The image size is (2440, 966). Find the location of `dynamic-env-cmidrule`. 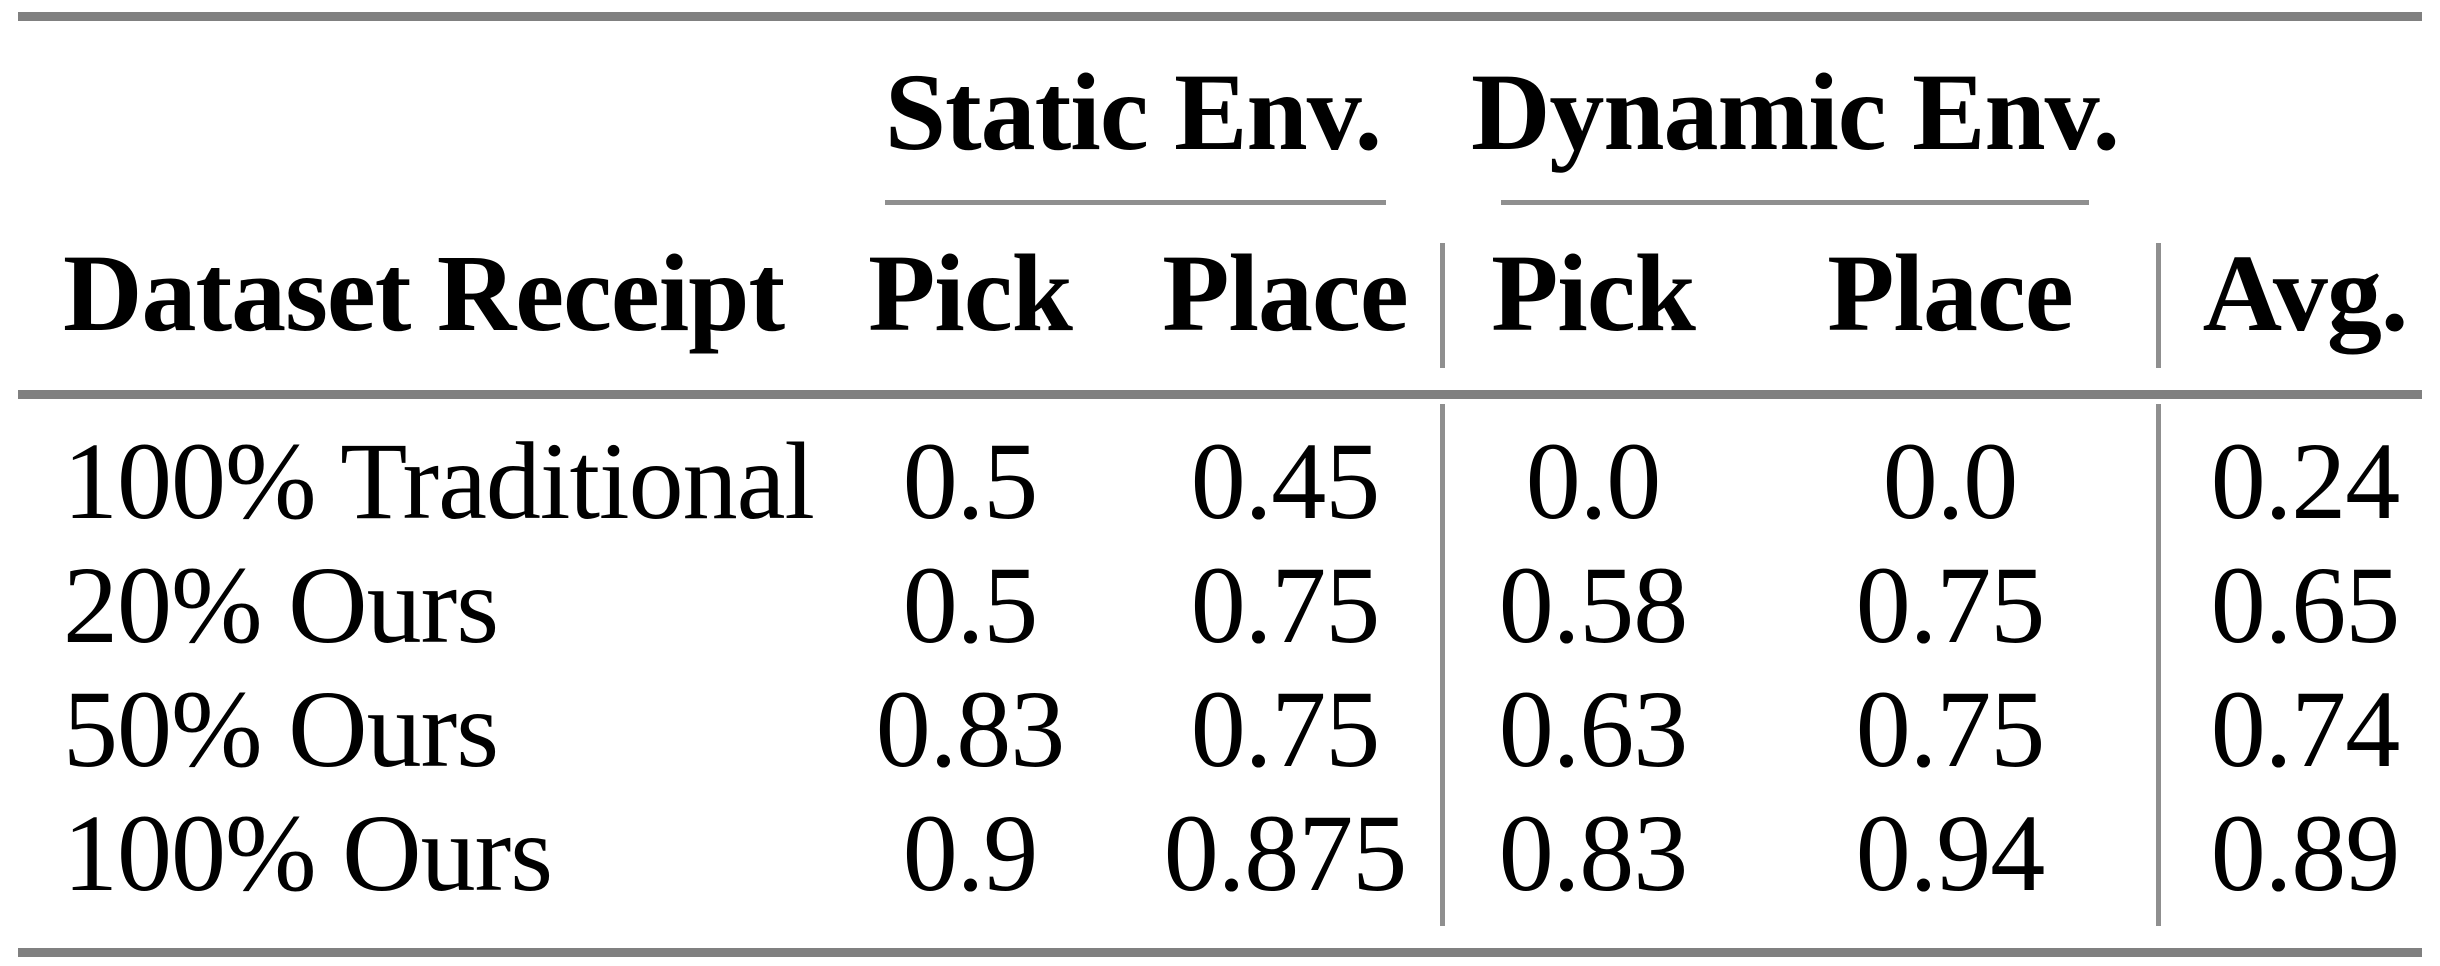

dynamic-env-cmidrule is located at coordinates (1795, 202).